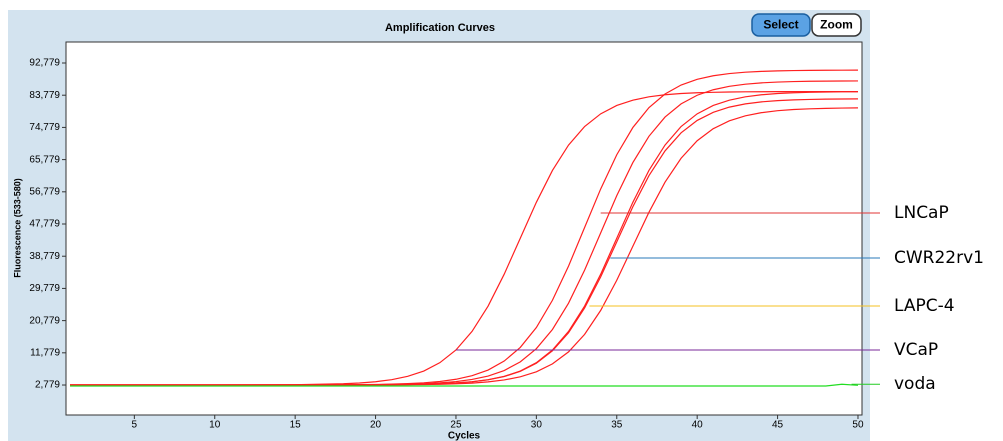  What do you see at coordinates (44, 63) in the screenshot?
I see `y-tick-label: 92,779` at bounding box center [44, 63].